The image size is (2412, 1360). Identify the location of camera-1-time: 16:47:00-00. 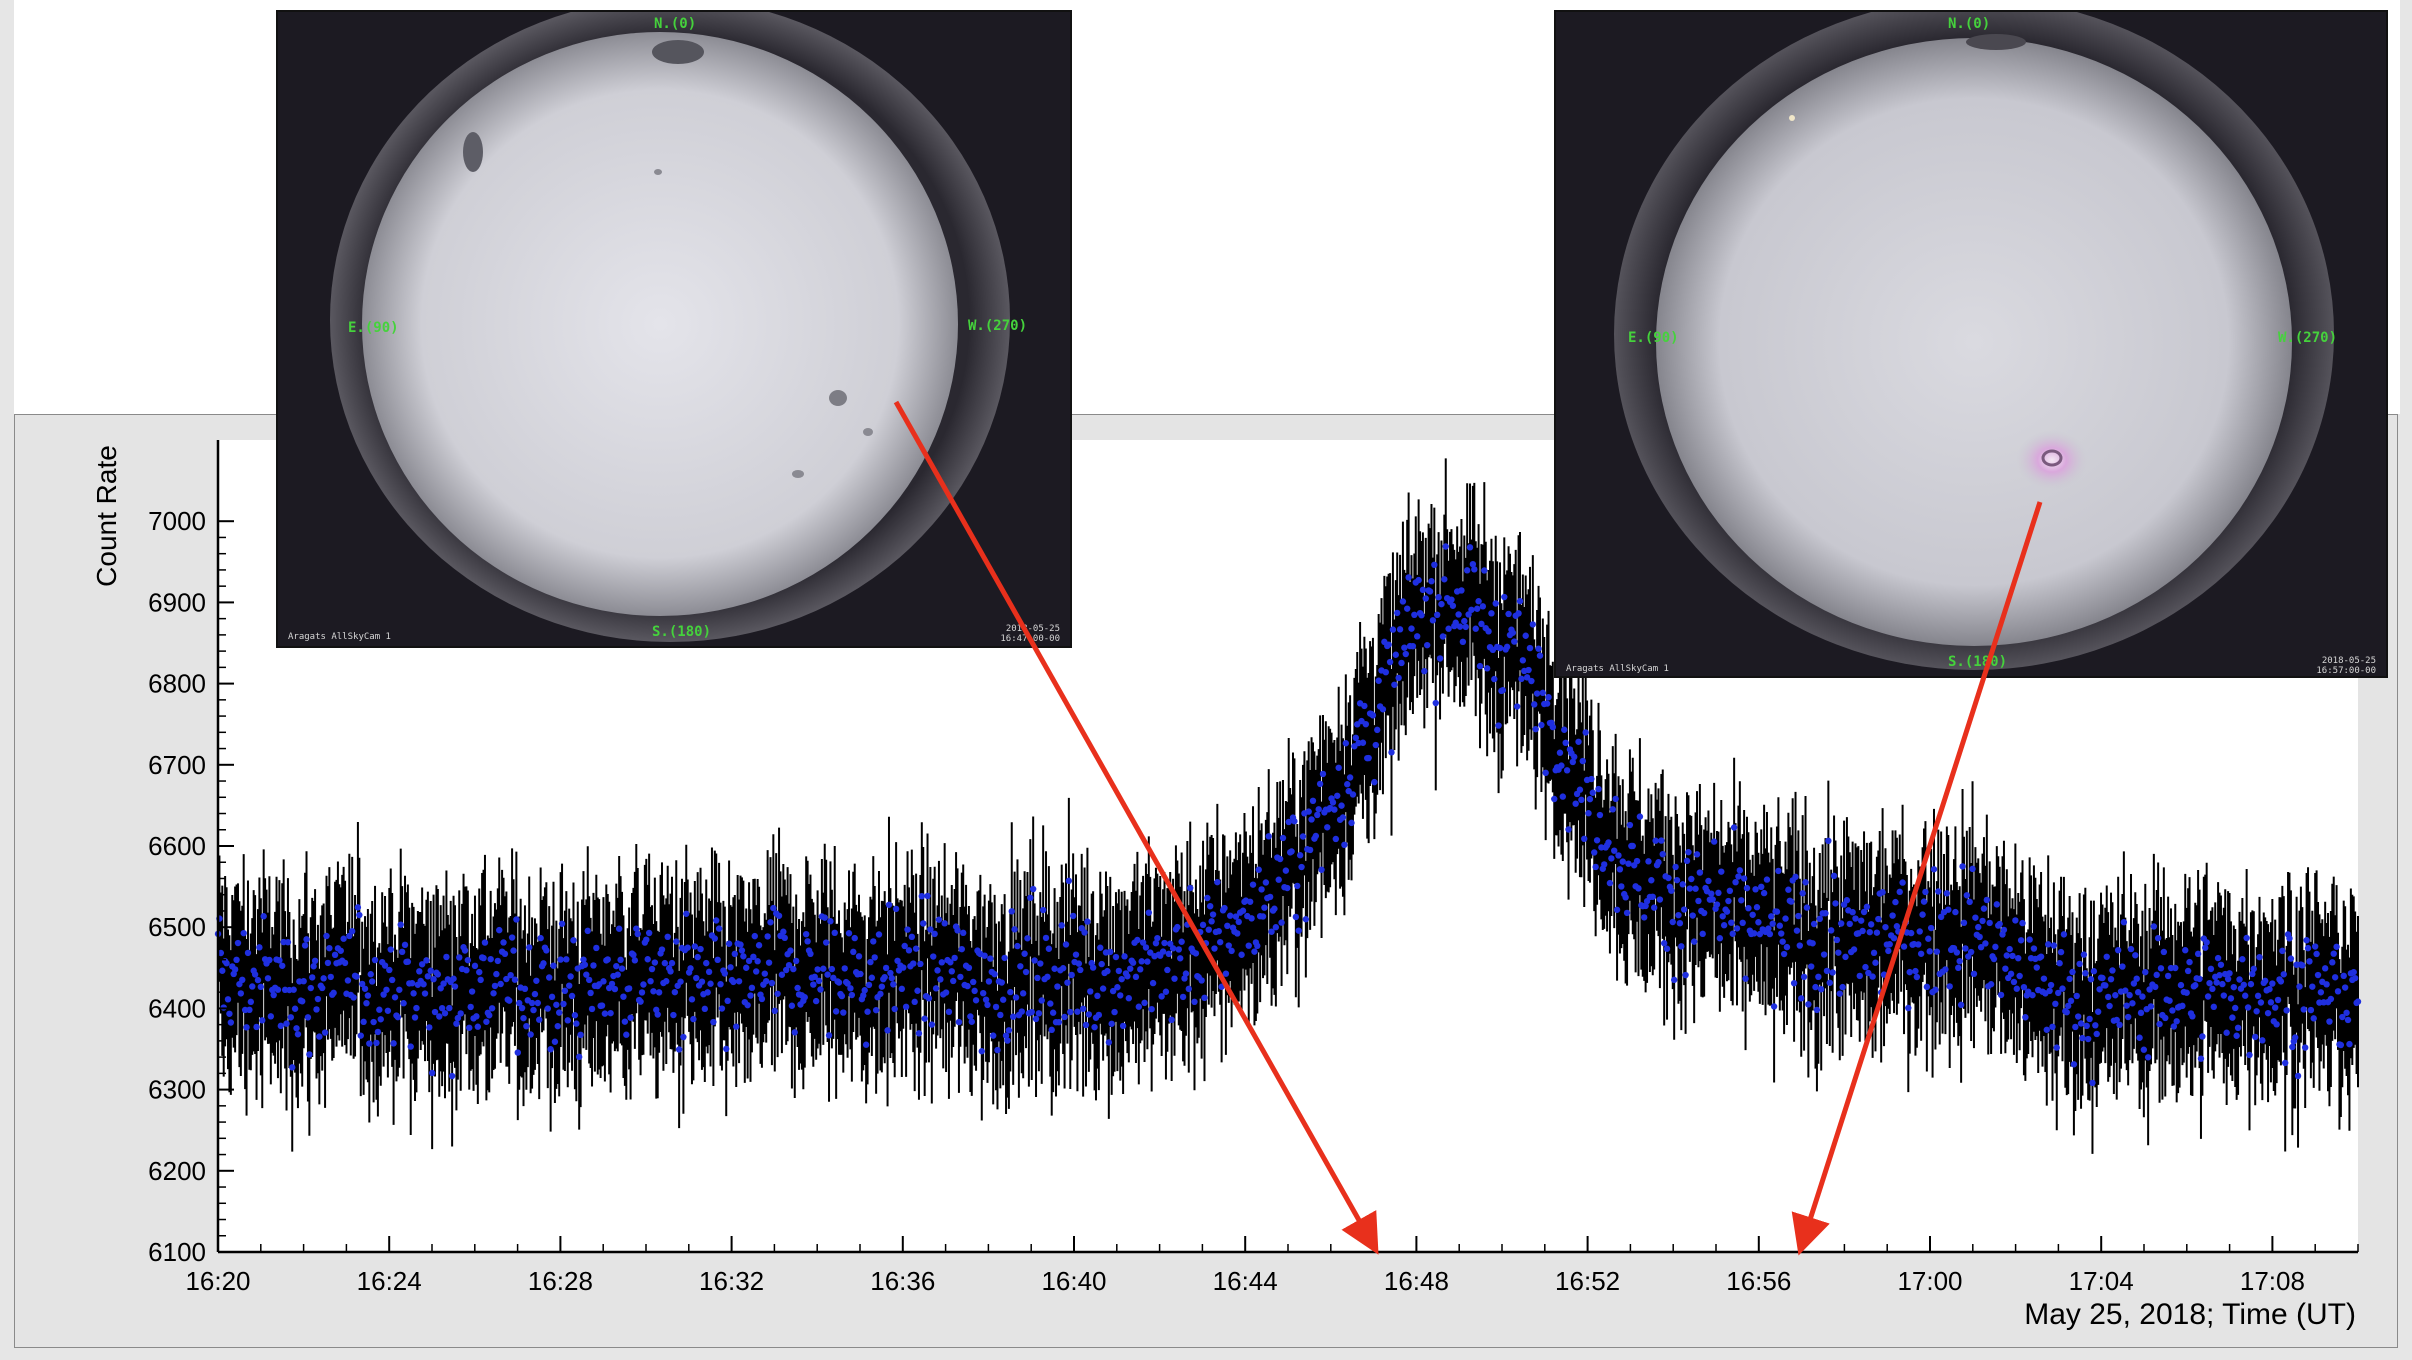
(1030, 639).